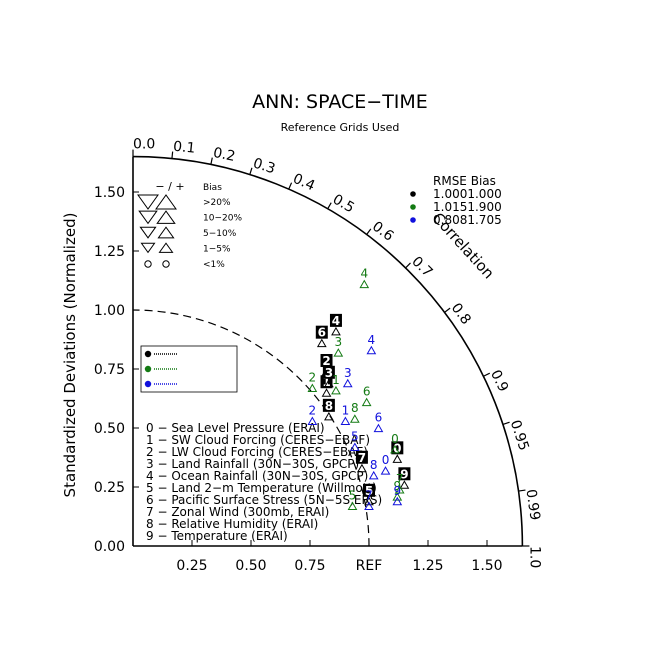 The height and width of the screenshot is (648, 648). I want to click on y-tick-label: 1.50, so click(109, 193).